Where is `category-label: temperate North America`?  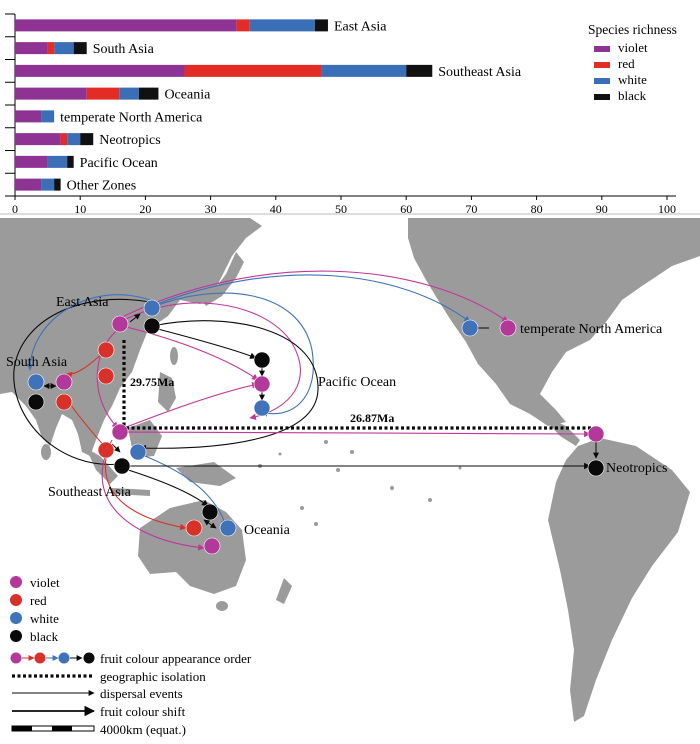 category-label: temperate North America is located at coordinates (131, 117).